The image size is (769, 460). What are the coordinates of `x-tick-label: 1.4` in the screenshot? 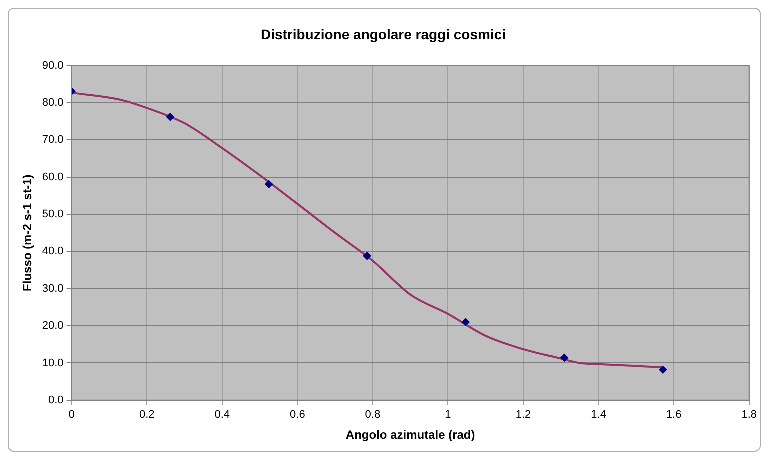 It's located at (598, 415).